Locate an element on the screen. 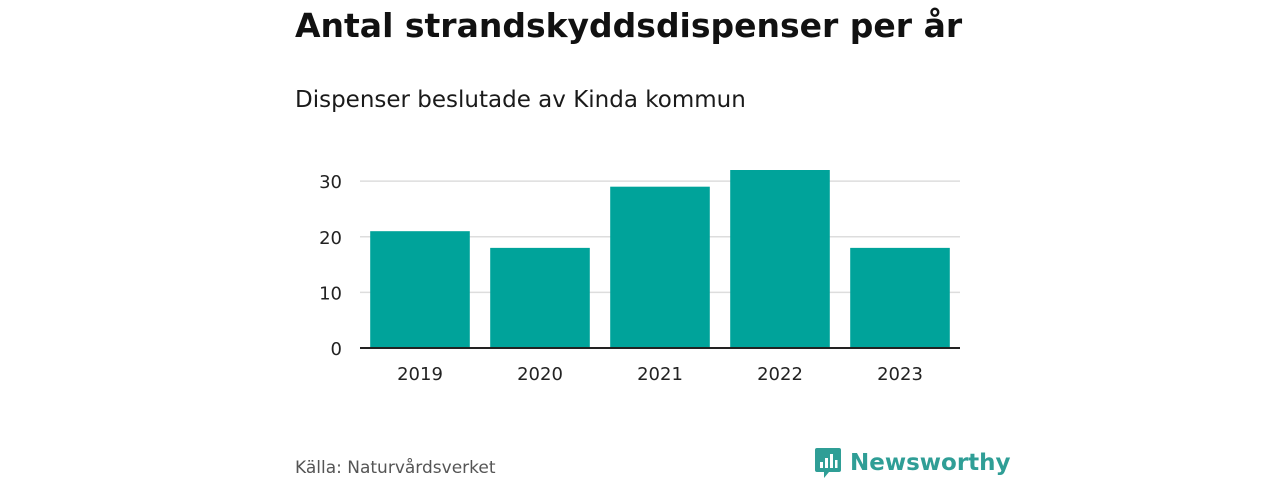 Image resolution: width=1280 pixels, height=480 pixels. x-tick-label: 2020 is located at coordinates (540, 374).